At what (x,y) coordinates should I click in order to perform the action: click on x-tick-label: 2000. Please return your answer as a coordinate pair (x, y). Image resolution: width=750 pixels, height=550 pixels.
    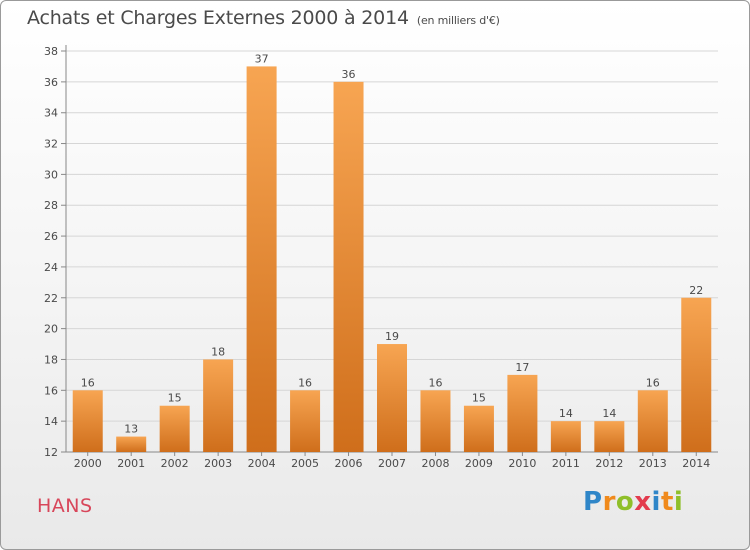
    Looking at the image, I should click on (88, 463).